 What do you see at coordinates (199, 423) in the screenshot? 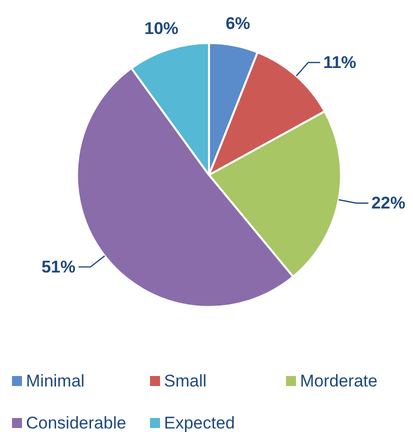
I see `legend-label: Expected` at bounding box center [199, 423].